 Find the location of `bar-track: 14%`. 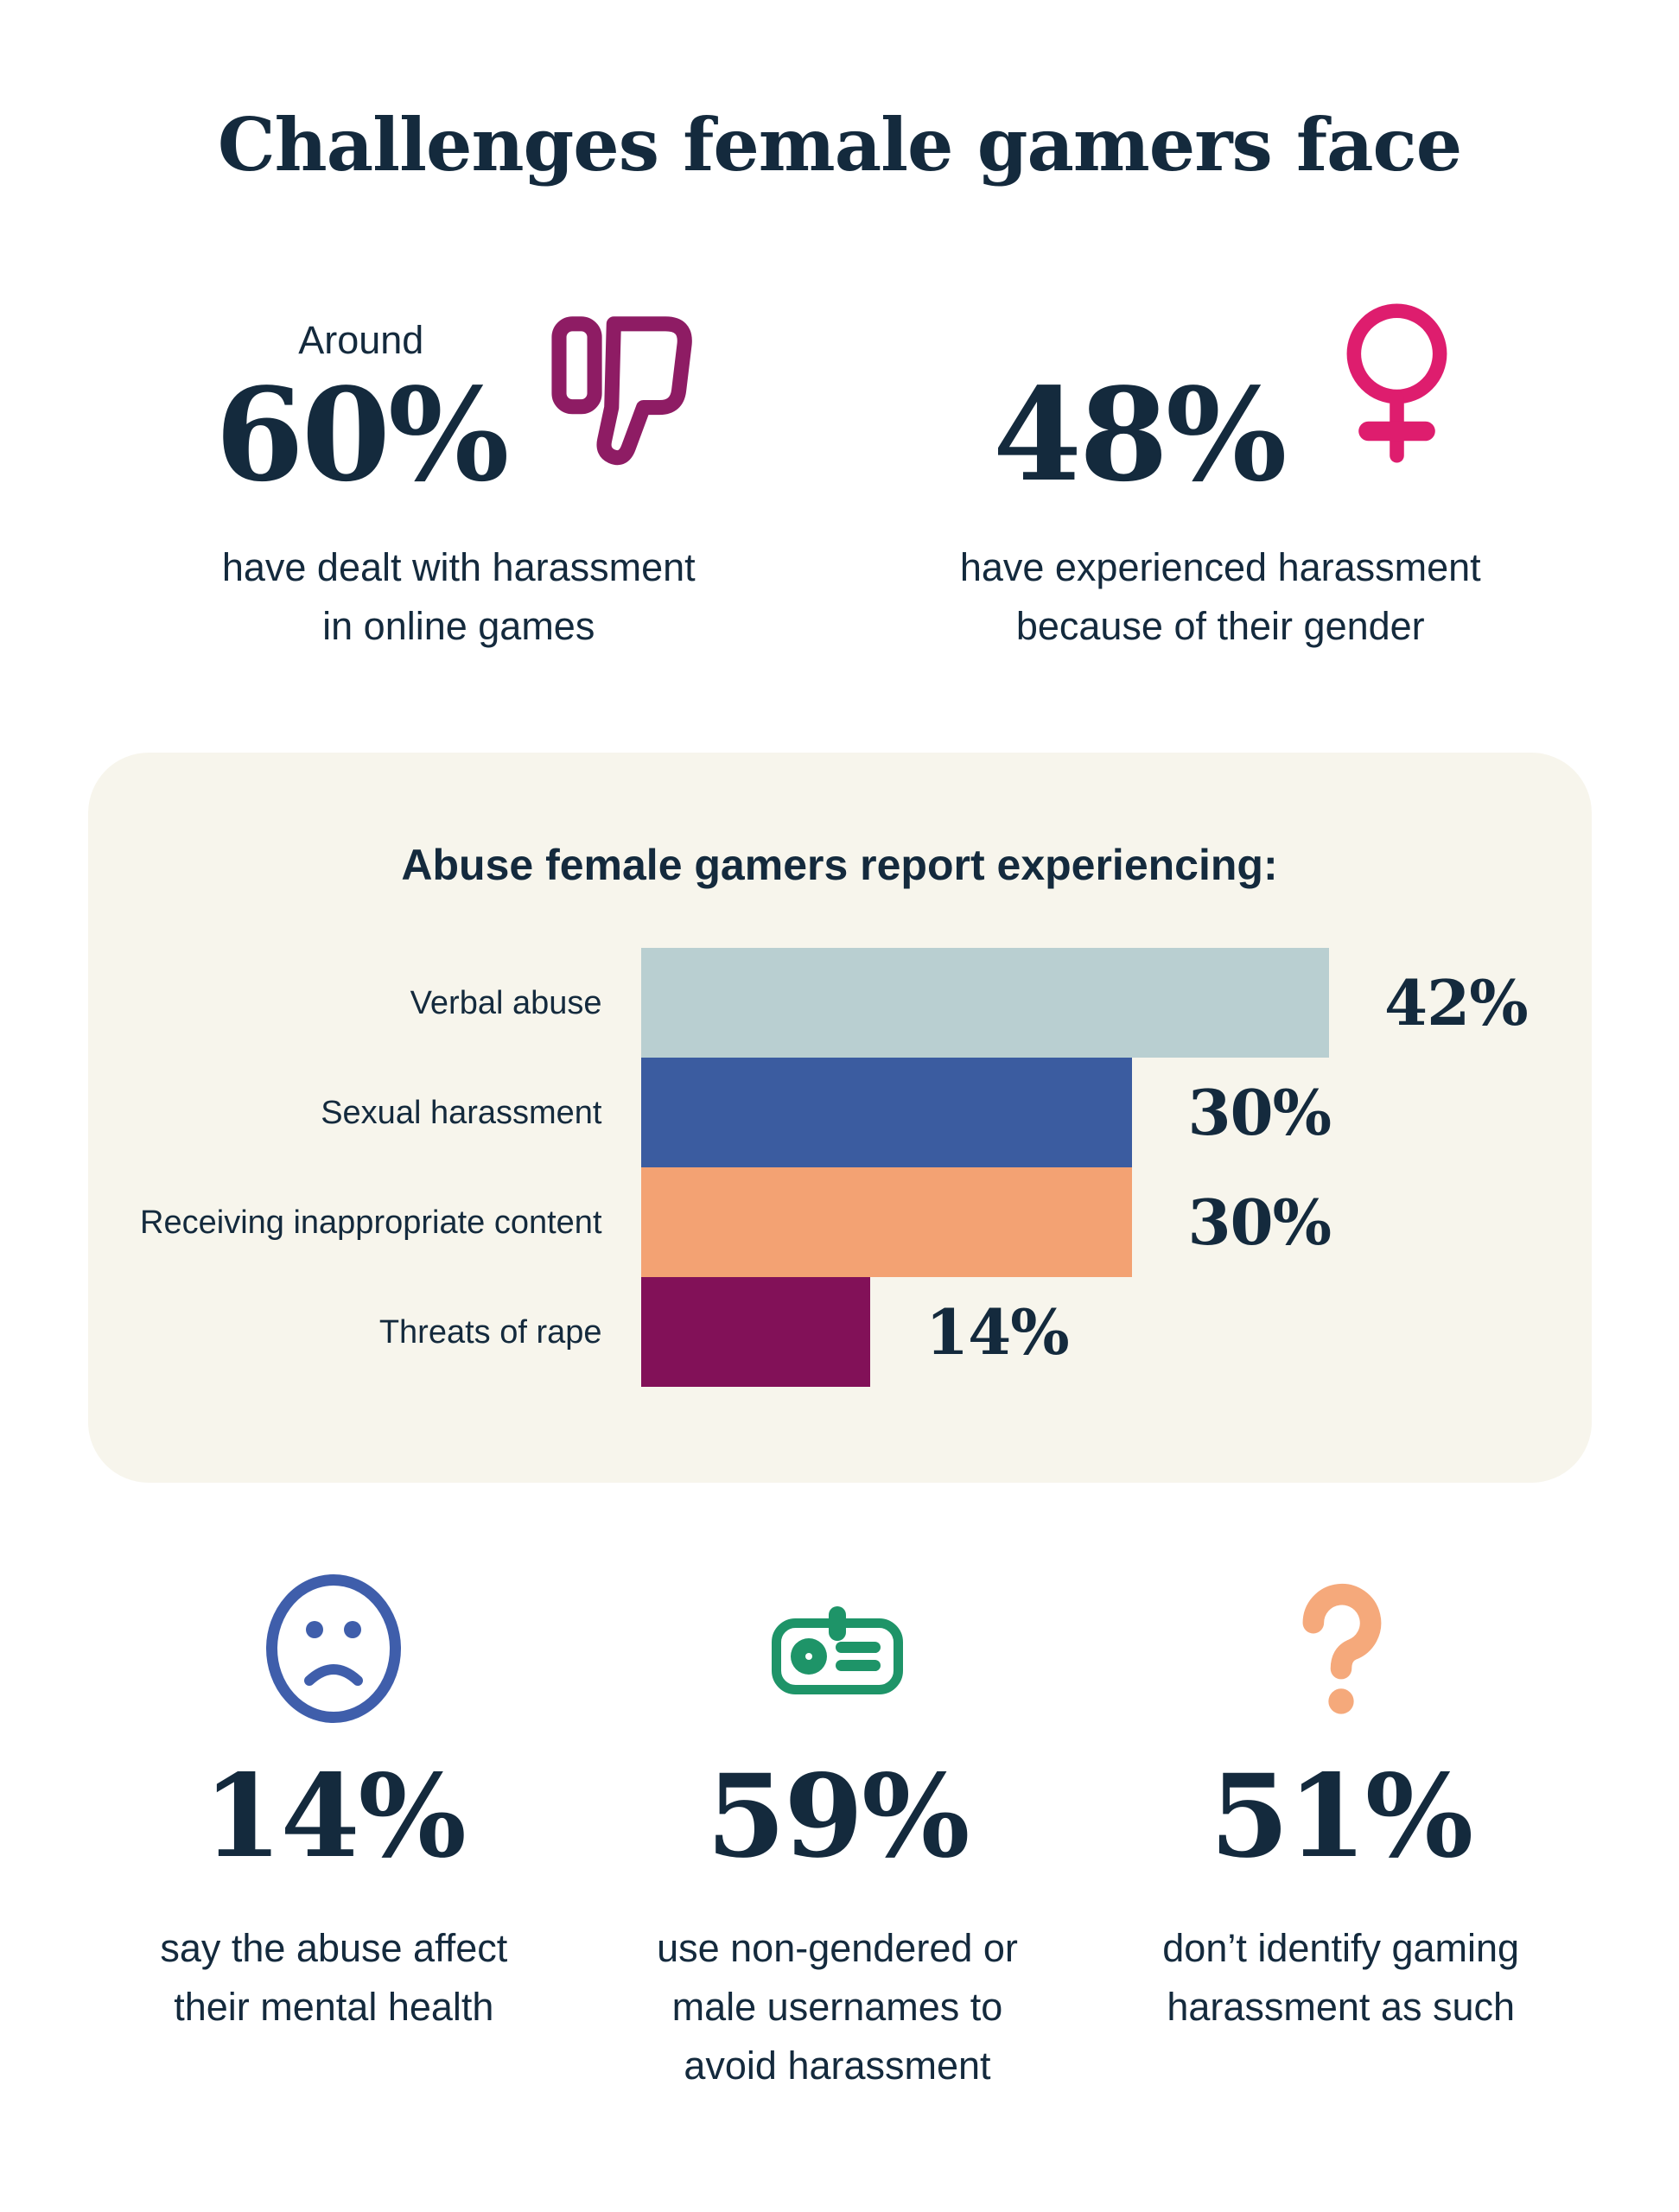

bar-track: 14% is located at coordinates (1116, 1332).